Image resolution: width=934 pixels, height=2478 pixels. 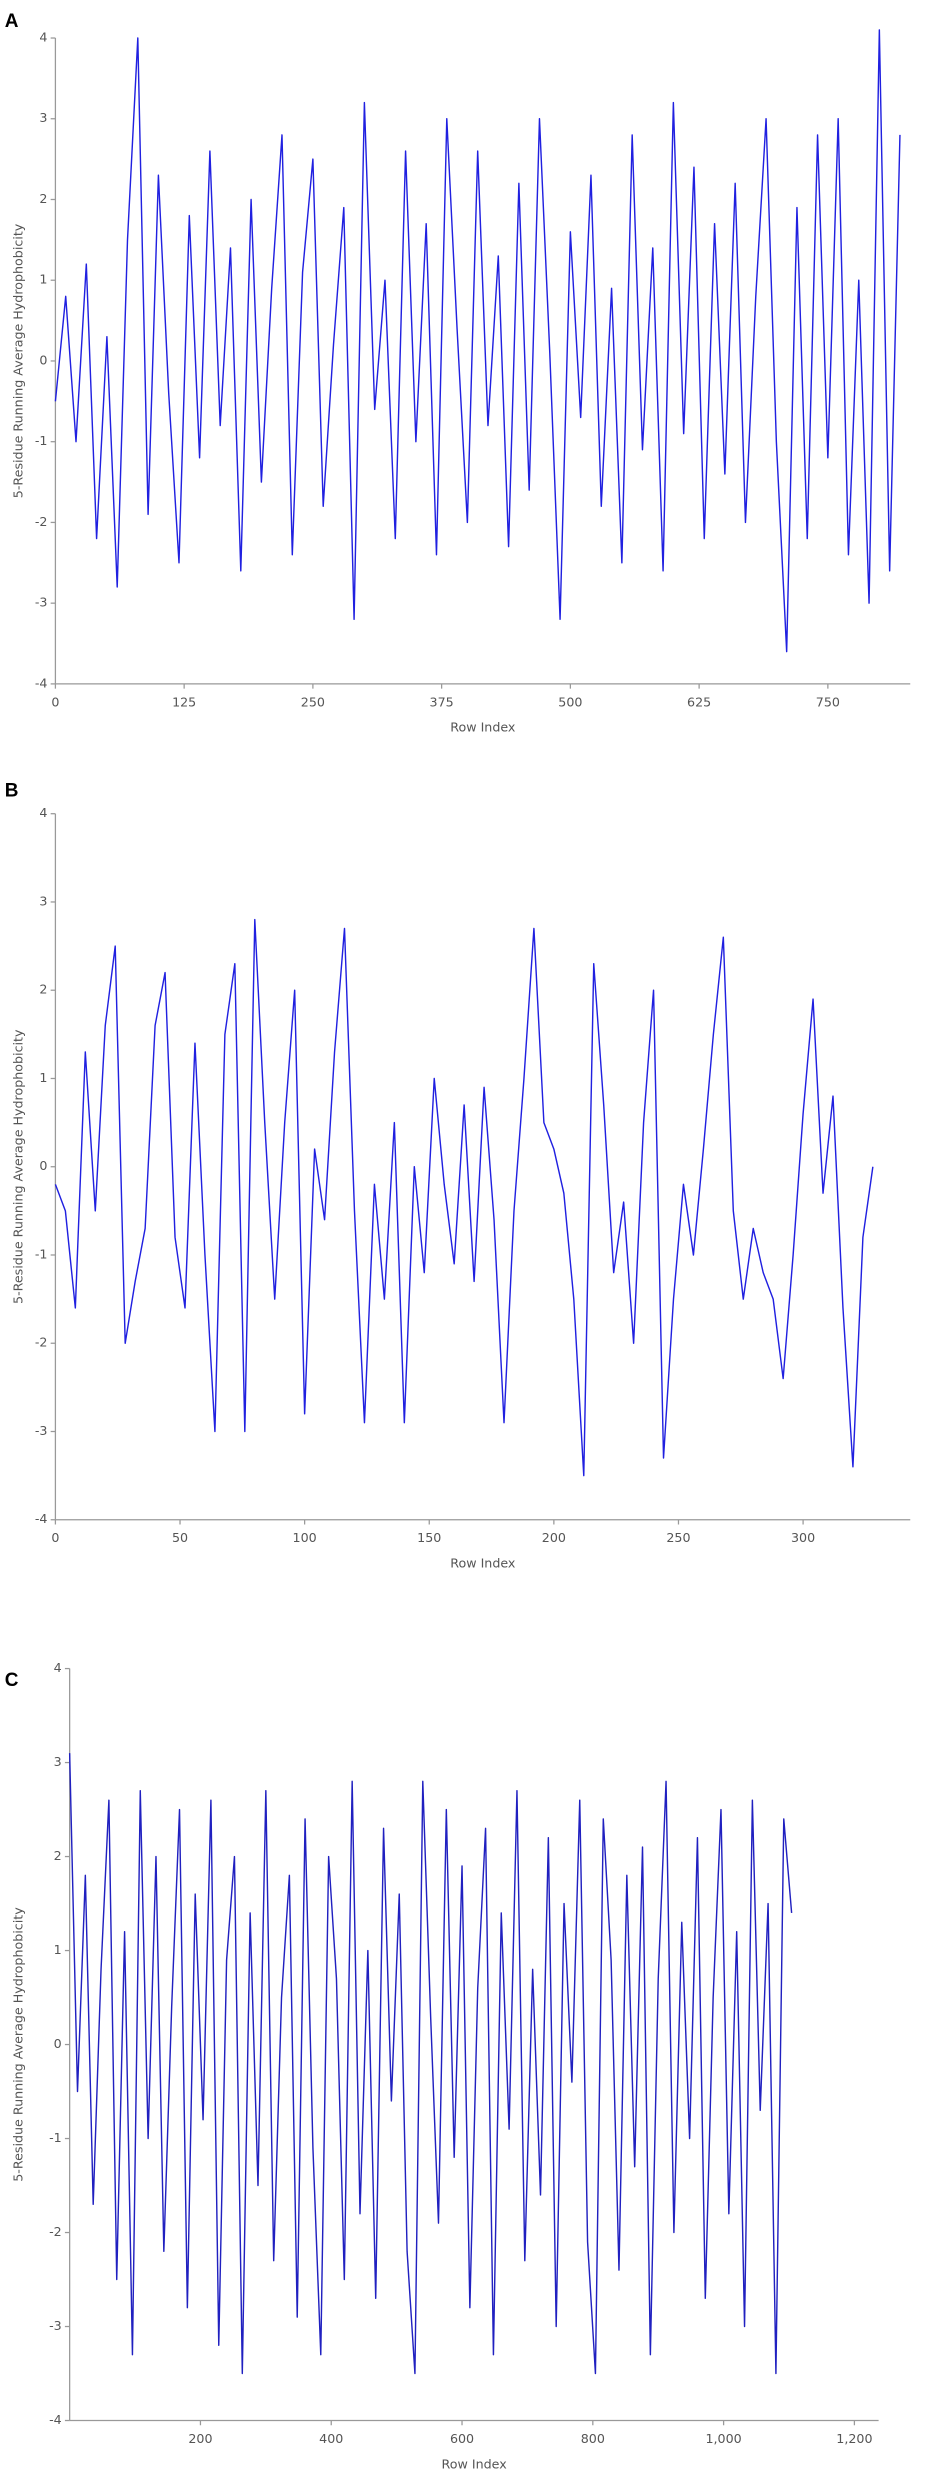 What do you see at coordinates (442, 701) in the screenshot?
I see `x-tick-label: 375` at bounding box center [442, 701].